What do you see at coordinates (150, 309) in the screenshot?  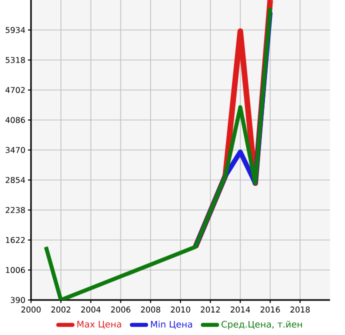 I see `x-tick-label: 2008` at bounding box center [150, 309].